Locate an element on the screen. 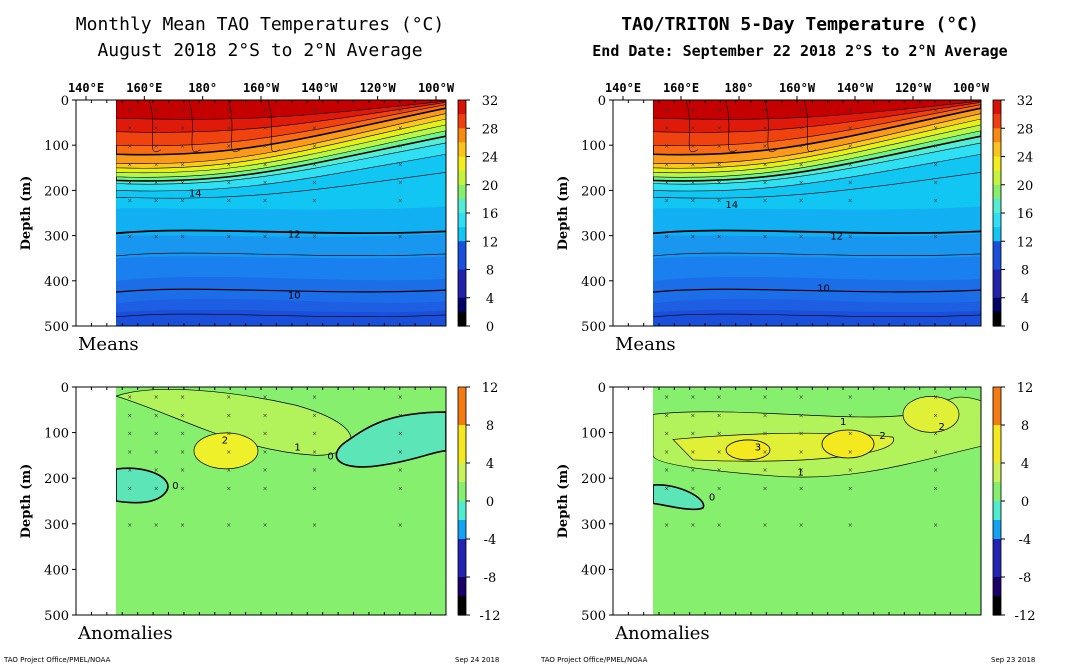 The image size is (1066, 670). left-title-line2: August 2018 2°S to 2°N Average is located at coordinates (260, 50).